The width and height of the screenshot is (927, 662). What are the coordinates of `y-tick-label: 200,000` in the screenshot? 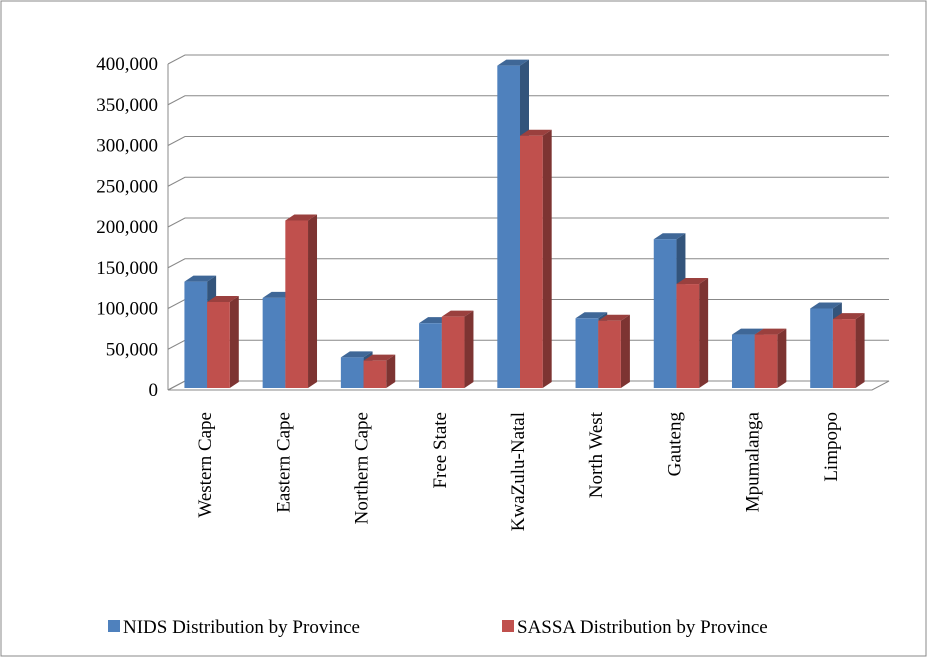 It's located at (127, 227).